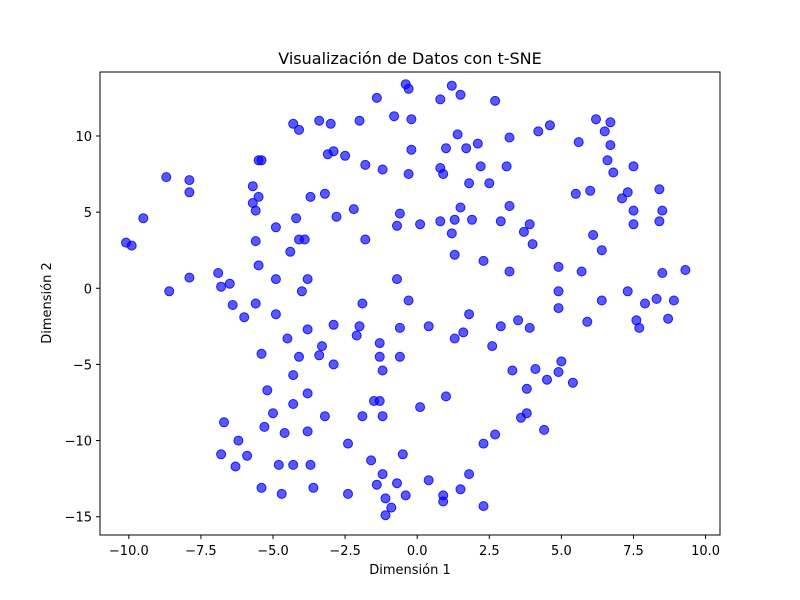 This screenshot has width=800, height=600. I want to click on chart-title: Visualización de Datos con t-SNE, so click(409, 58).